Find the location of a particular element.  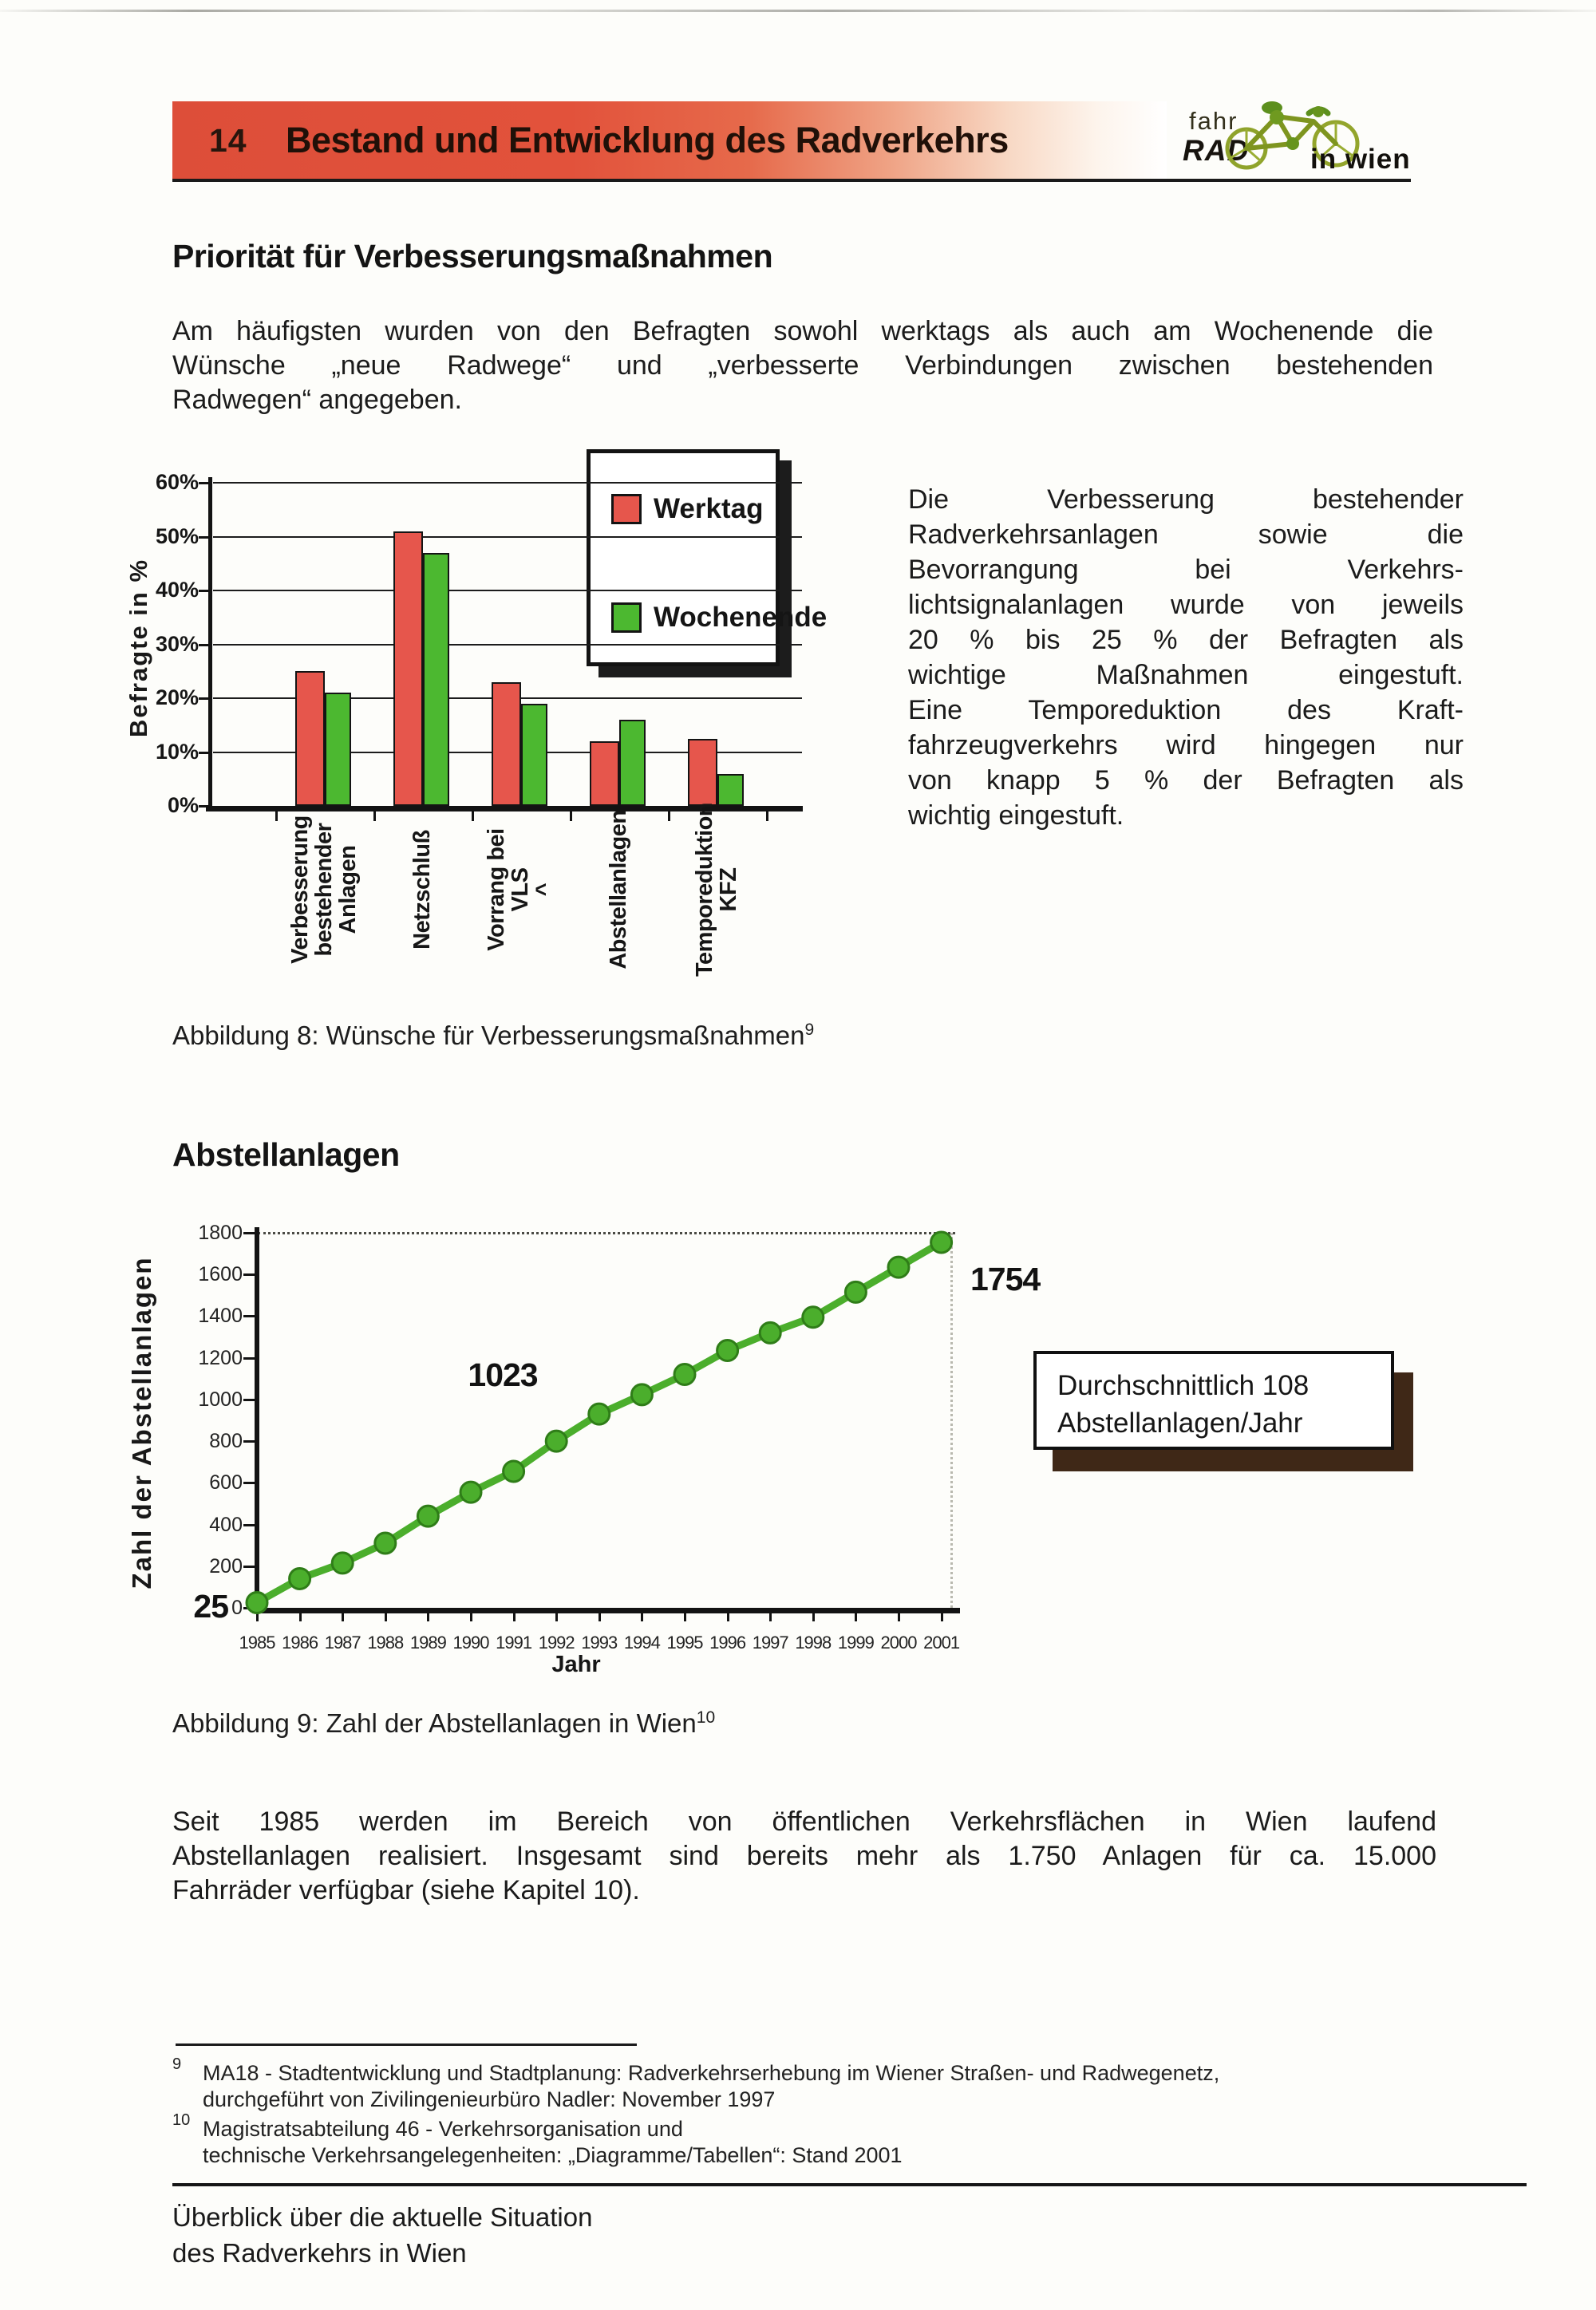

y-axis-tick-label: 30% is located at coordinates (177, 643).